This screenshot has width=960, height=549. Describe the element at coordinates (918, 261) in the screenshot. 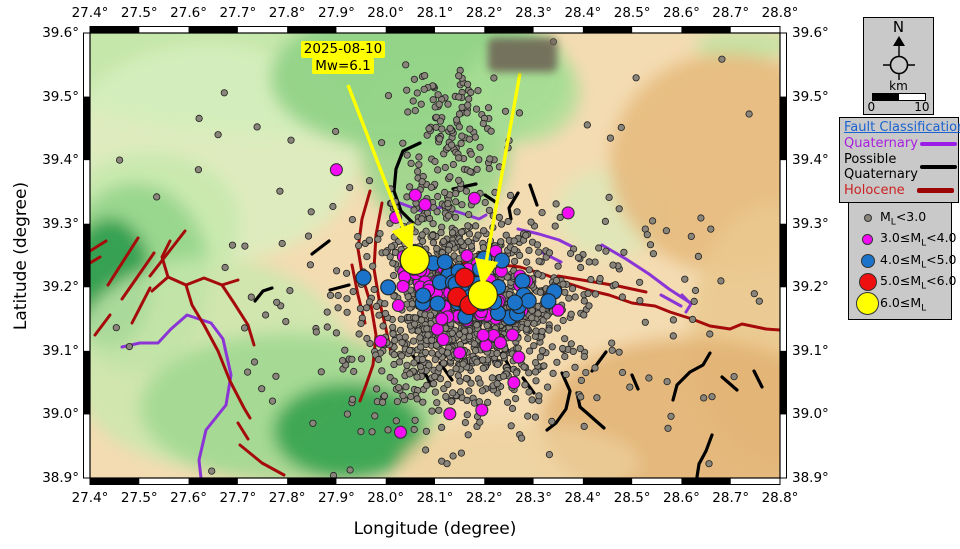

I see `magnitude-legend-label: 4.0≤ML<5.0` at that location.